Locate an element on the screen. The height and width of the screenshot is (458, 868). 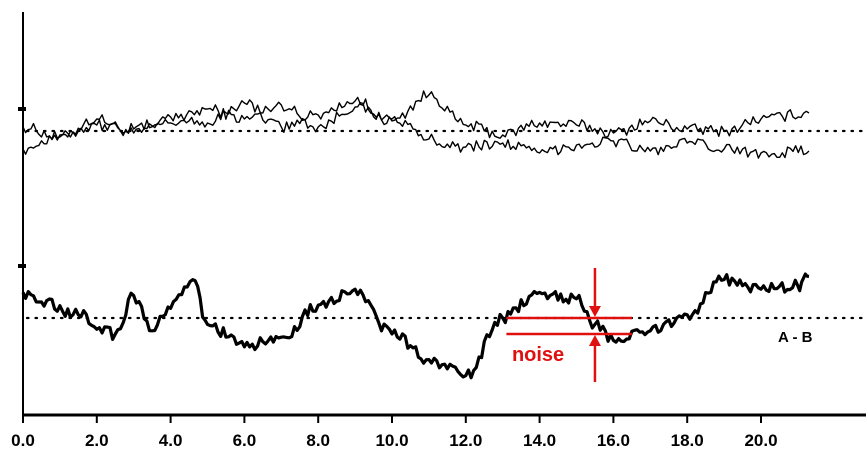
x-tick-label: 8.0 is located at coordinates (318, 440).